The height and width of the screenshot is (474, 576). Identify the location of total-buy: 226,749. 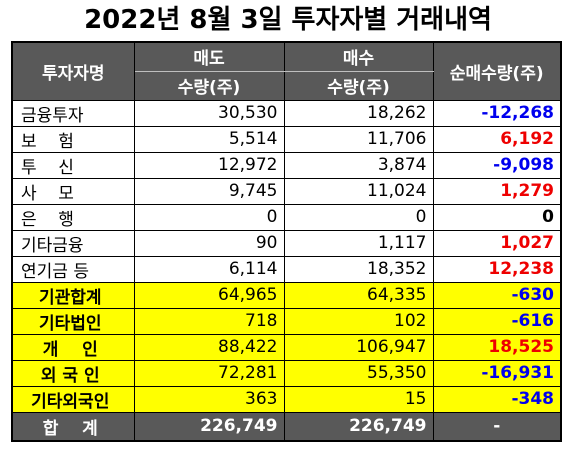
(358, 426).